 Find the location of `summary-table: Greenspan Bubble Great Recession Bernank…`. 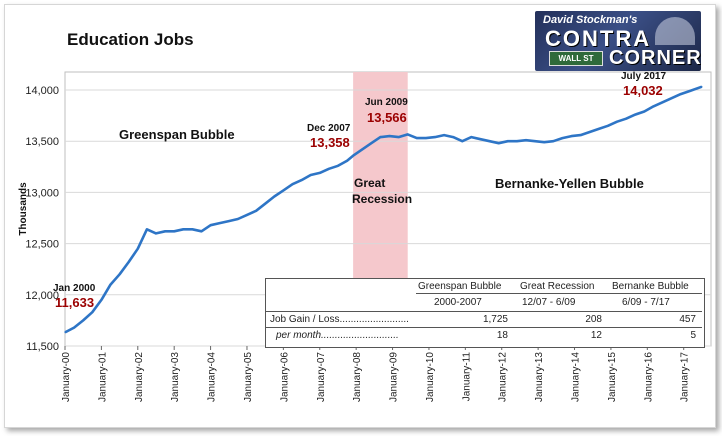

summary-table: Greenspan Bubble Great Recession Bernank… is located at coordinates (485, 313).